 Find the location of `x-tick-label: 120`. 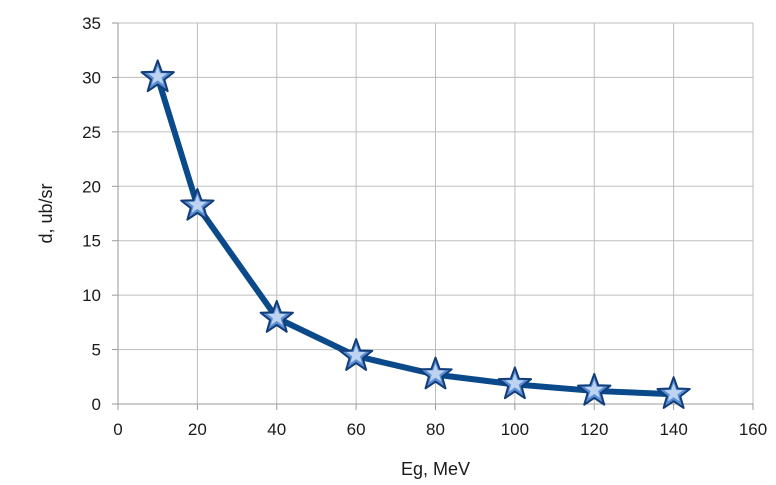

x-tick-label: 120 is located at coordinates (594, 429).